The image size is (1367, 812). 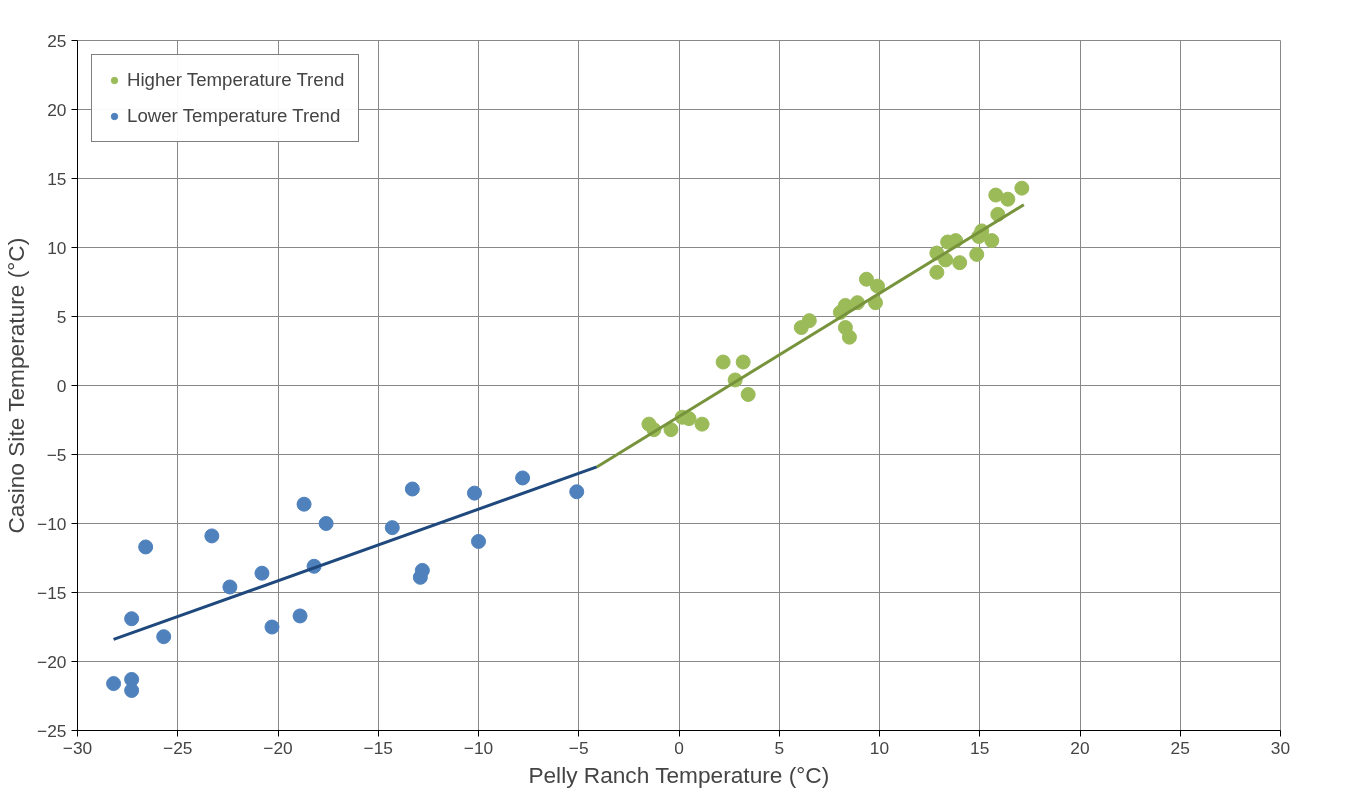 I want to click on y-tick-label: 10, so click(x=57, y=247).